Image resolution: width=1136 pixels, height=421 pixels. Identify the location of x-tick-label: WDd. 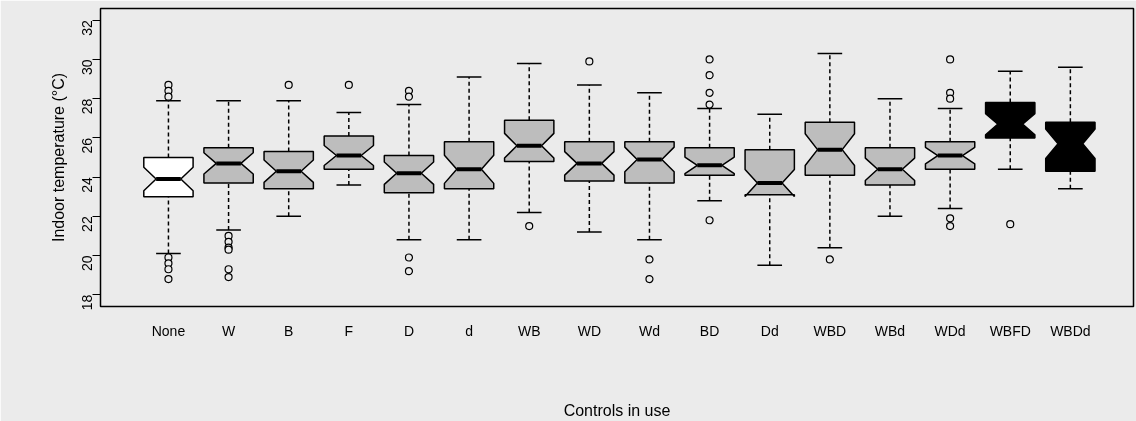
(950, 330).